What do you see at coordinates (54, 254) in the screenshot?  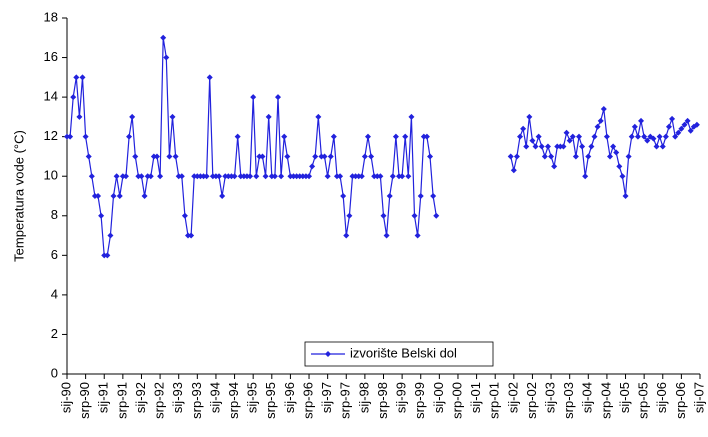 I see `y-tick-label: 6` at bounding box center [54, 254].